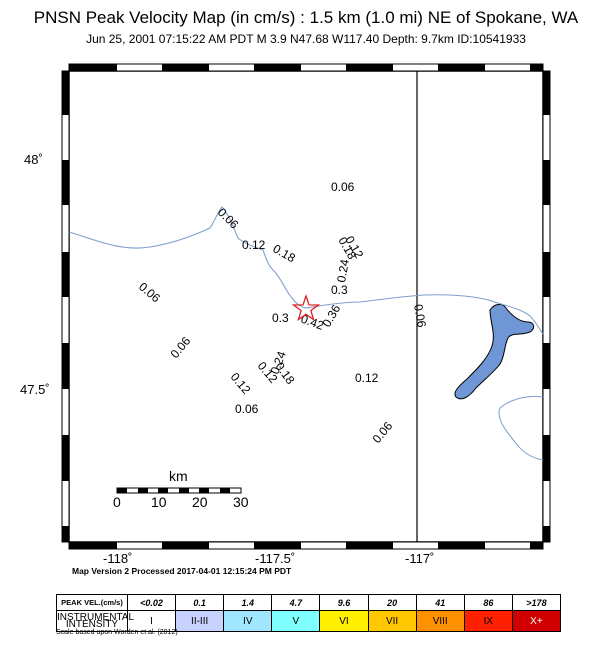 This screenshot has height=665, width=612. Describe the element at coordinates (521, 428) in the screenshot. I see `stream-east` at that location.